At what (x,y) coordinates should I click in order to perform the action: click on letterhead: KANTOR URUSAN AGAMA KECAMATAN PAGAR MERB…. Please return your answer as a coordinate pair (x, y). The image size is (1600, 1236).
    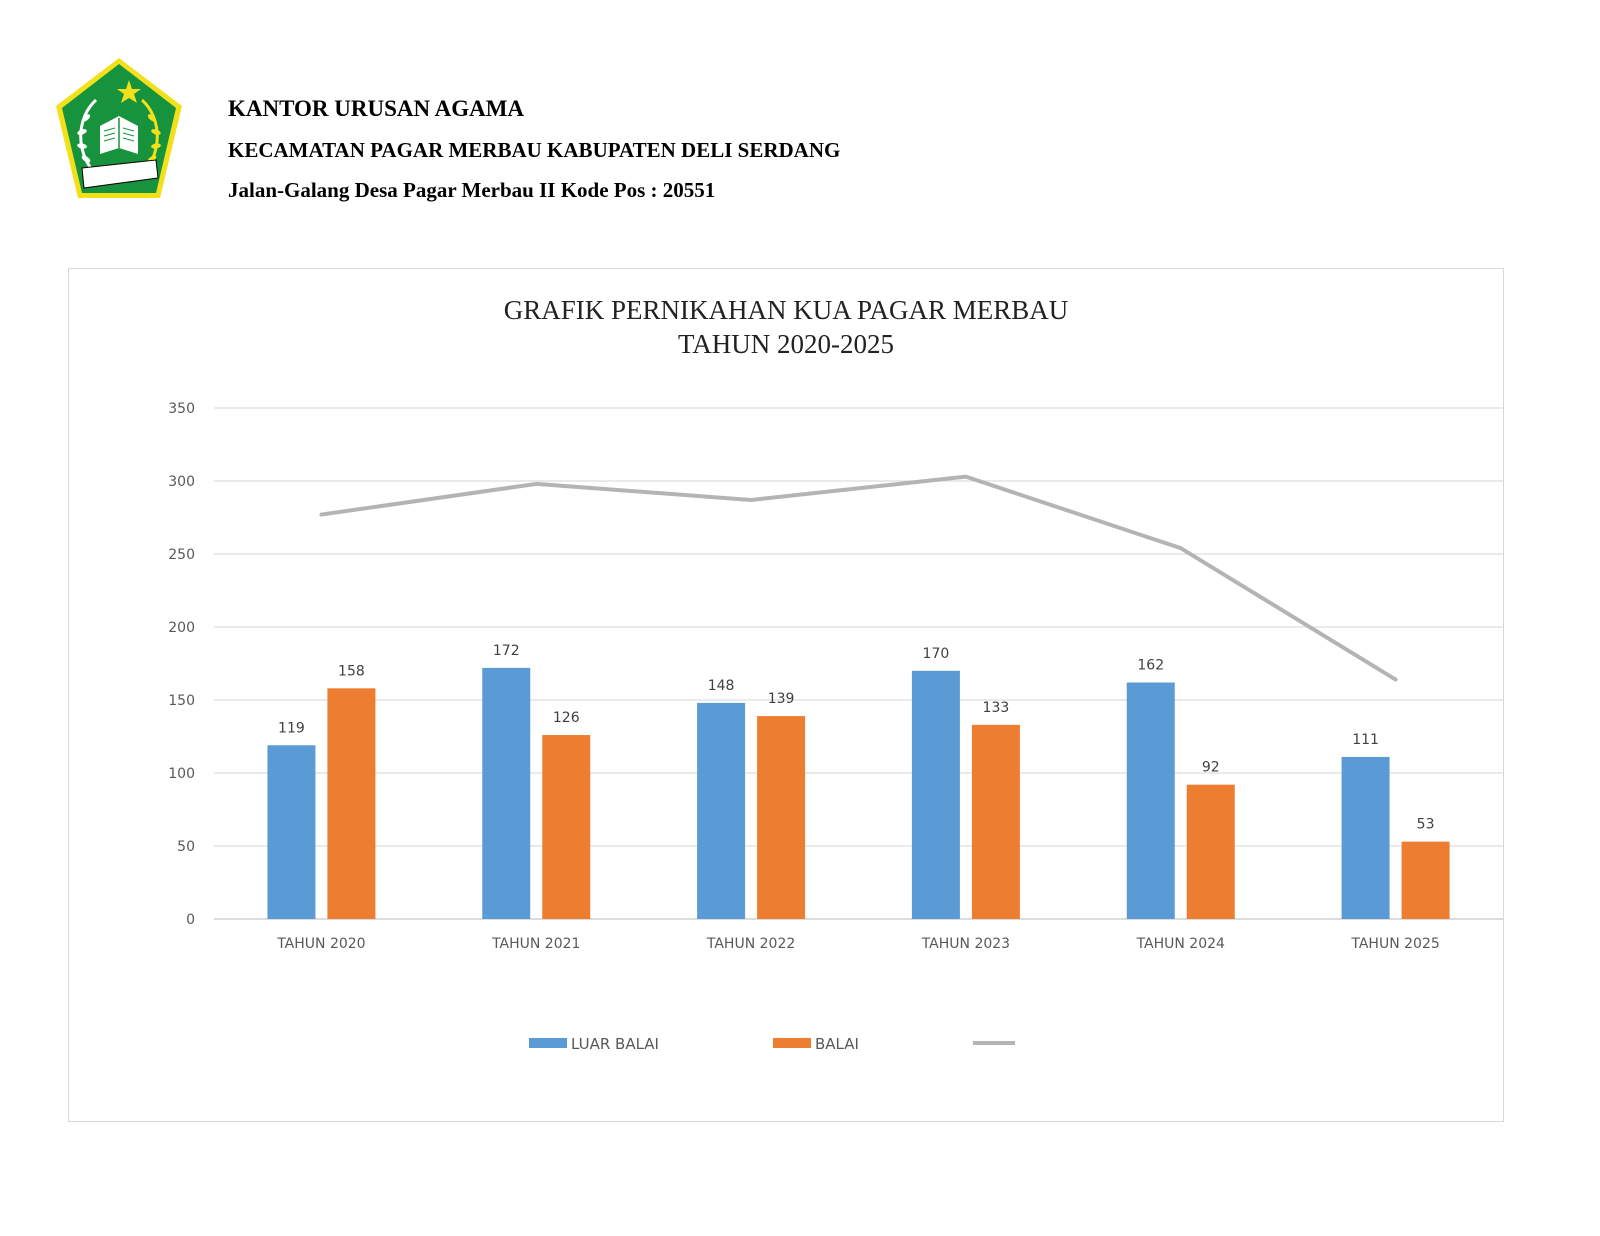
    Looking at the image, I should click on (554, 136).